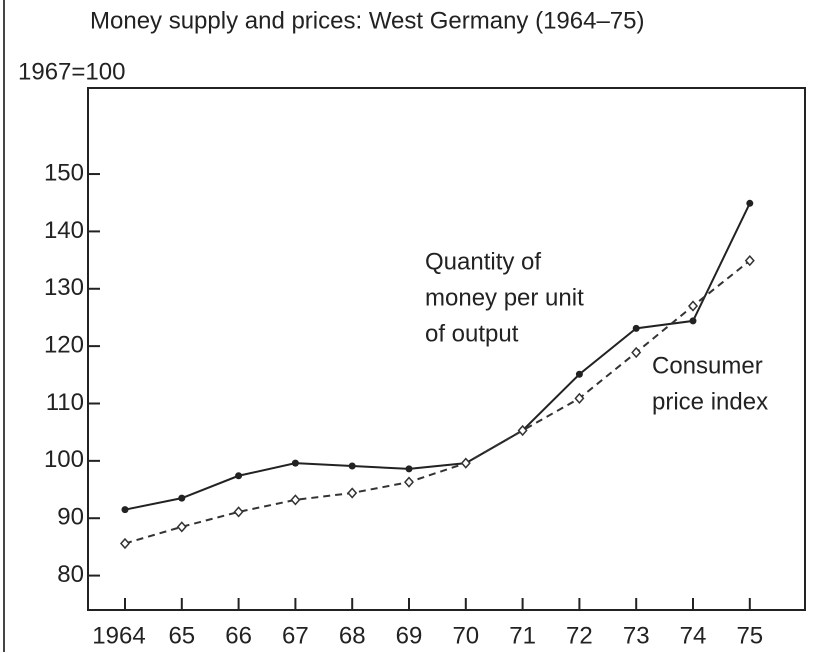  What do you see at coordinates (64, 287) in the screenshot?
I see `y-tick-label: 130` at bounding box center [64, 287].